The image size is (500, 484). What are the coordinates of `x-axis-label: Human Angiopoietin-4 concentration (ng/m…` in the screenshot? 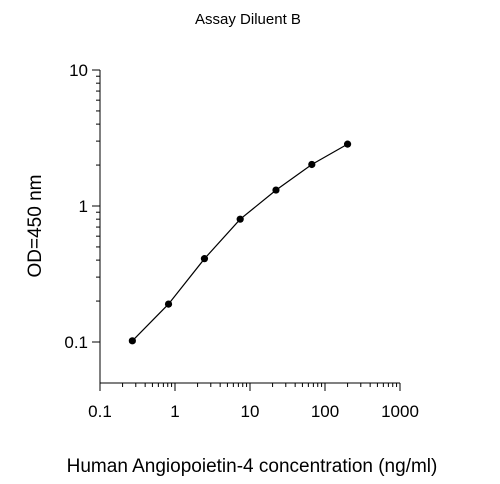 It's located at (252, 466).